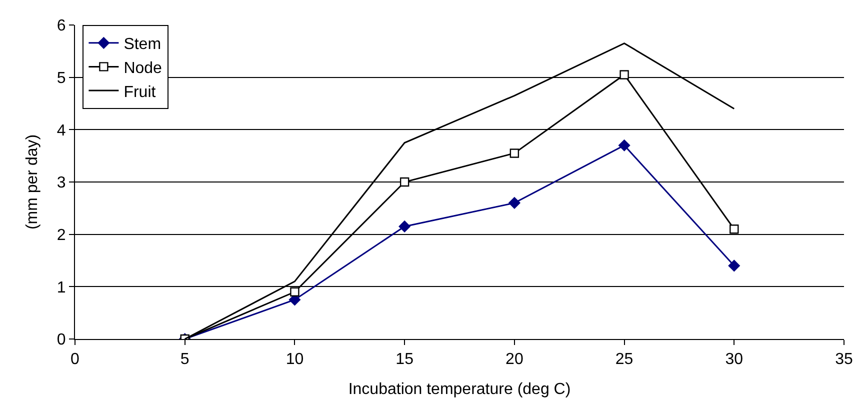 The height and width of the screenshot is (414, 865). Describe the element at coordinates (143, 68) in the screenshot. I see `legend-label: Node` at that location.